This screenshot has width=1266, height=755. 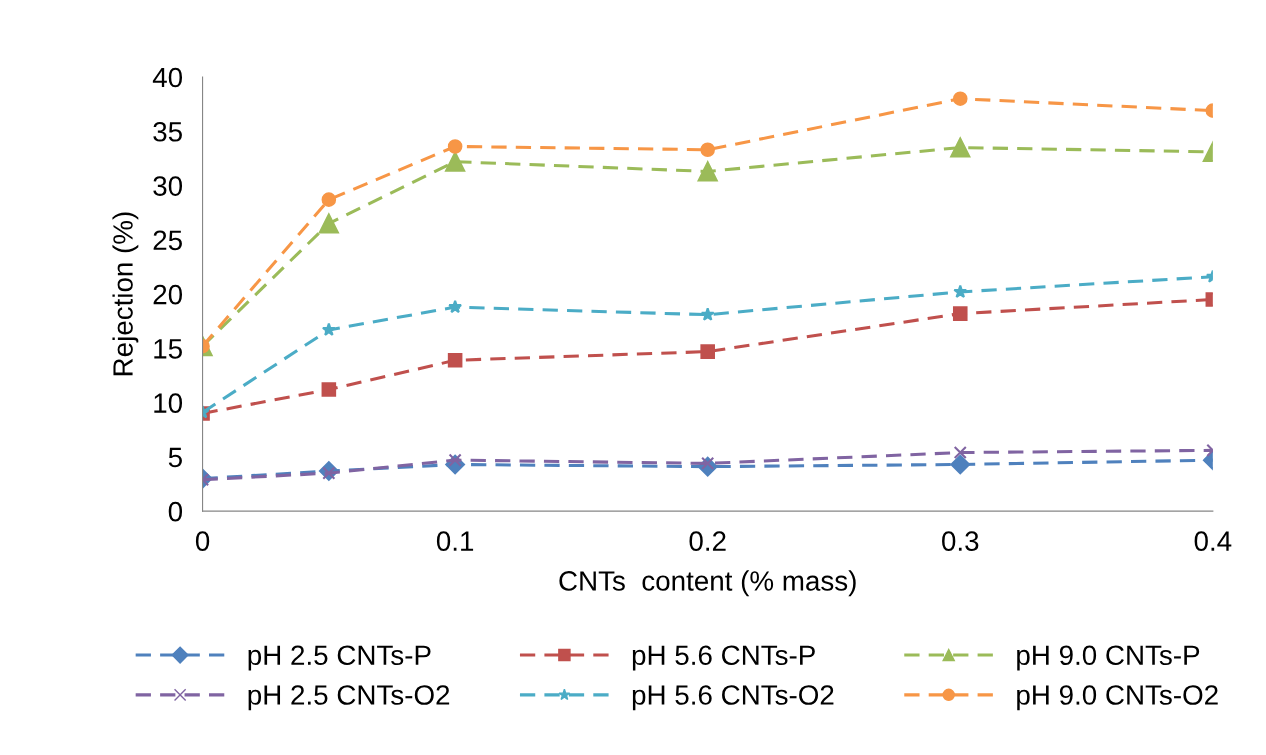 I want to click on legend-label: pH 5.6 CNTs-P, so click(x=723, y=658).